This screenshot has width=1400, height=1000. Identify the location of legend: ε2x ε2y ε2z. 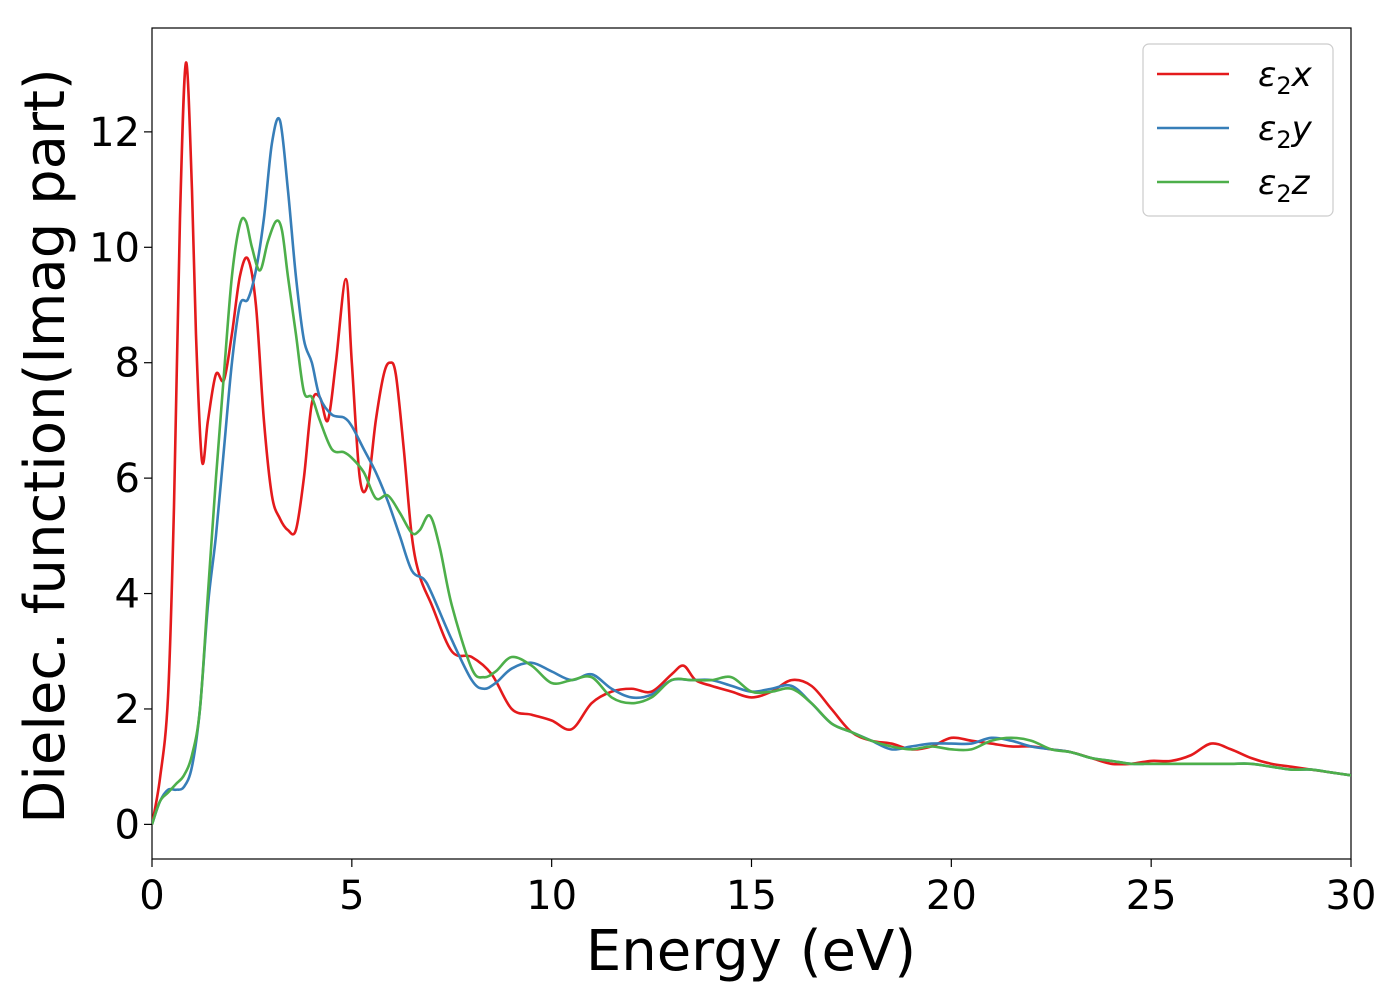
(1238, 130).